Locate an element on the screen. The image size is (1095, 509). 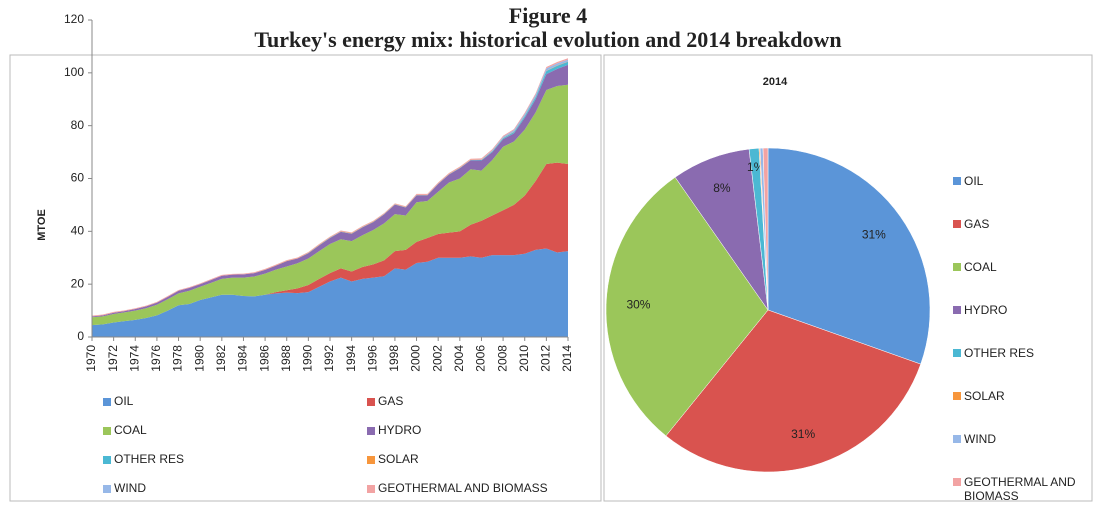
y-tick-label: 100 is located at coordinates (74, 72).